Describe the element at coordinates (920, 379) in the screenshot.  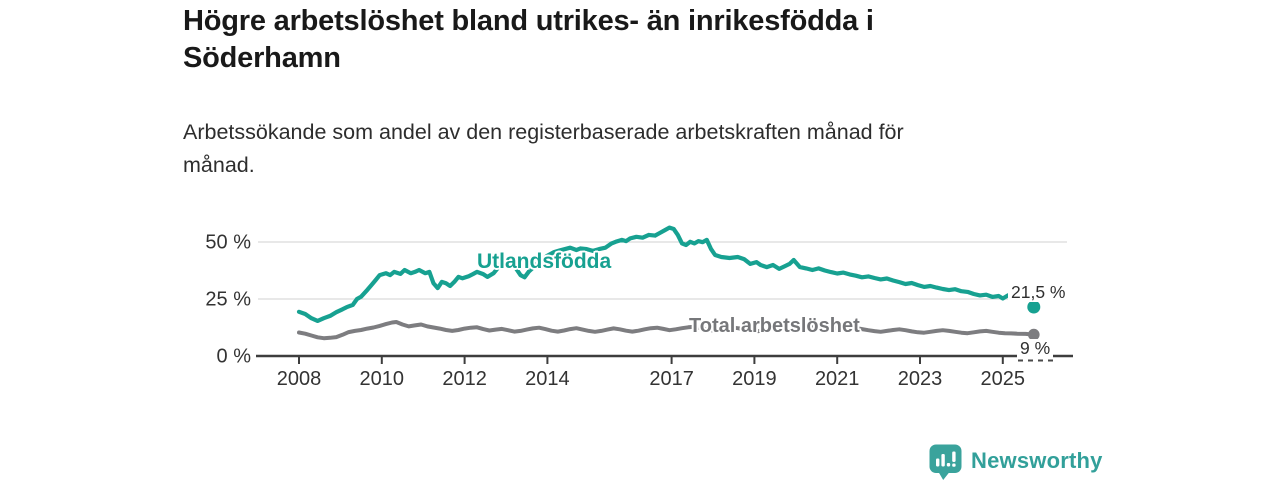
I see `x-axis-tick-label: 2023` at that location.